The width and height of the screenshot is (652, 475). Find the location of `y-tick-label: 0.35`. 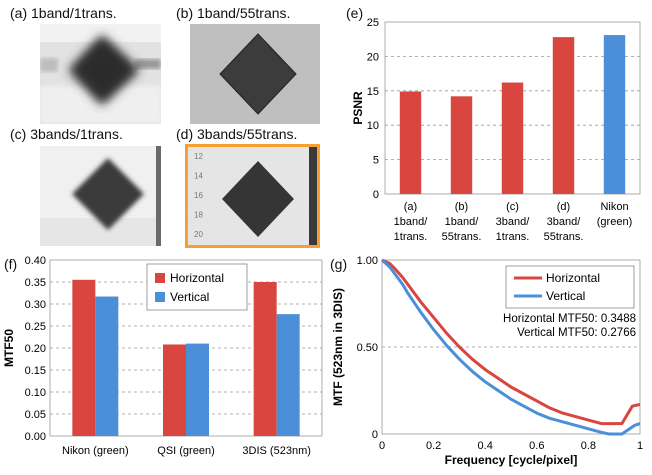

y-tick-label: 0.35 is located at coordinates (35, 283).